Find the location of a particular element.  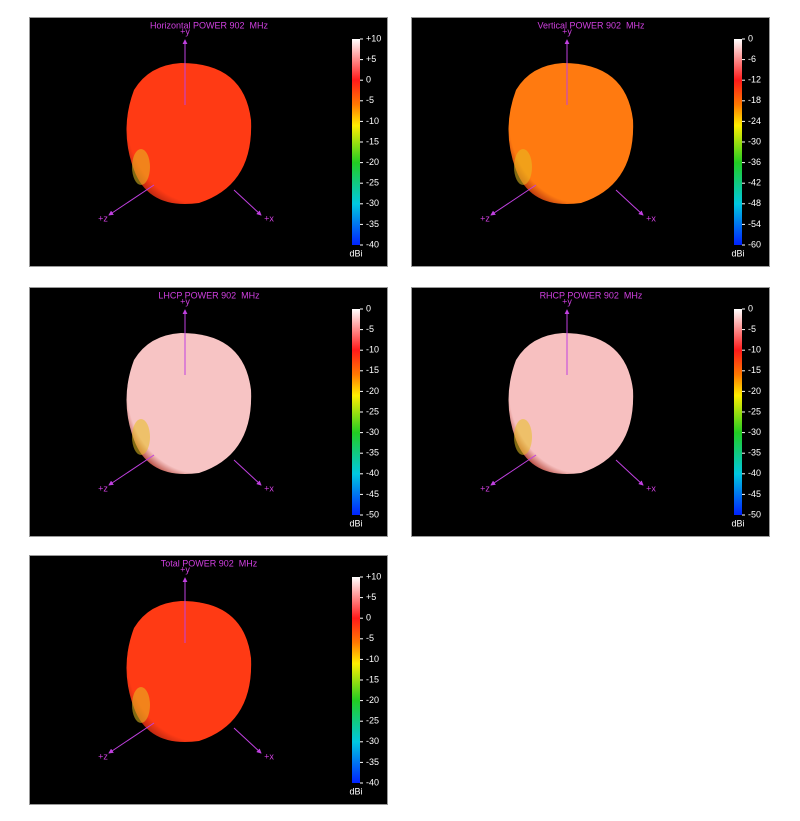

panel-title: LHCP POWER 902 MHz is located at coordinates (209, 295).